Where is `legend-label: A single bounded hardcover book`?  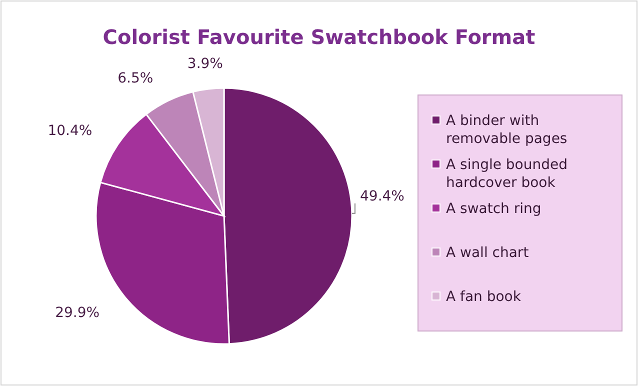 legend-label: A single bounded hardcover book is located at coordinates (507, 174).